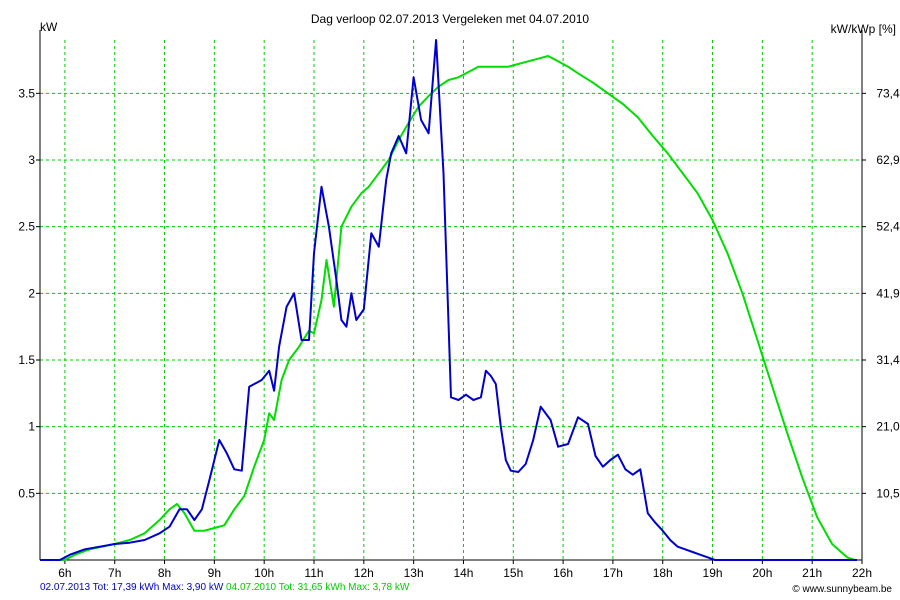  Describe the element at coordinates (114, 573) in the screenshot. I see `x-tick-label: 7h` at that location.